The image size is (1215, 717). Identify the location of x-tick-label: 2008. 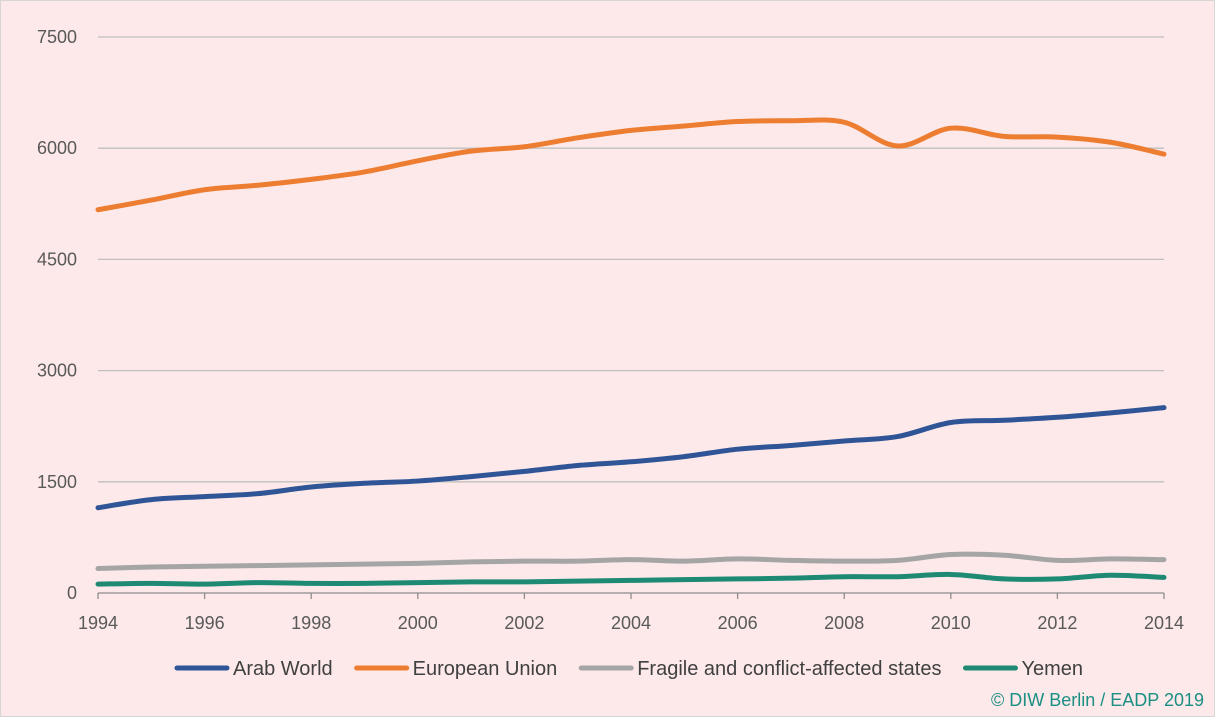
(844, 623).